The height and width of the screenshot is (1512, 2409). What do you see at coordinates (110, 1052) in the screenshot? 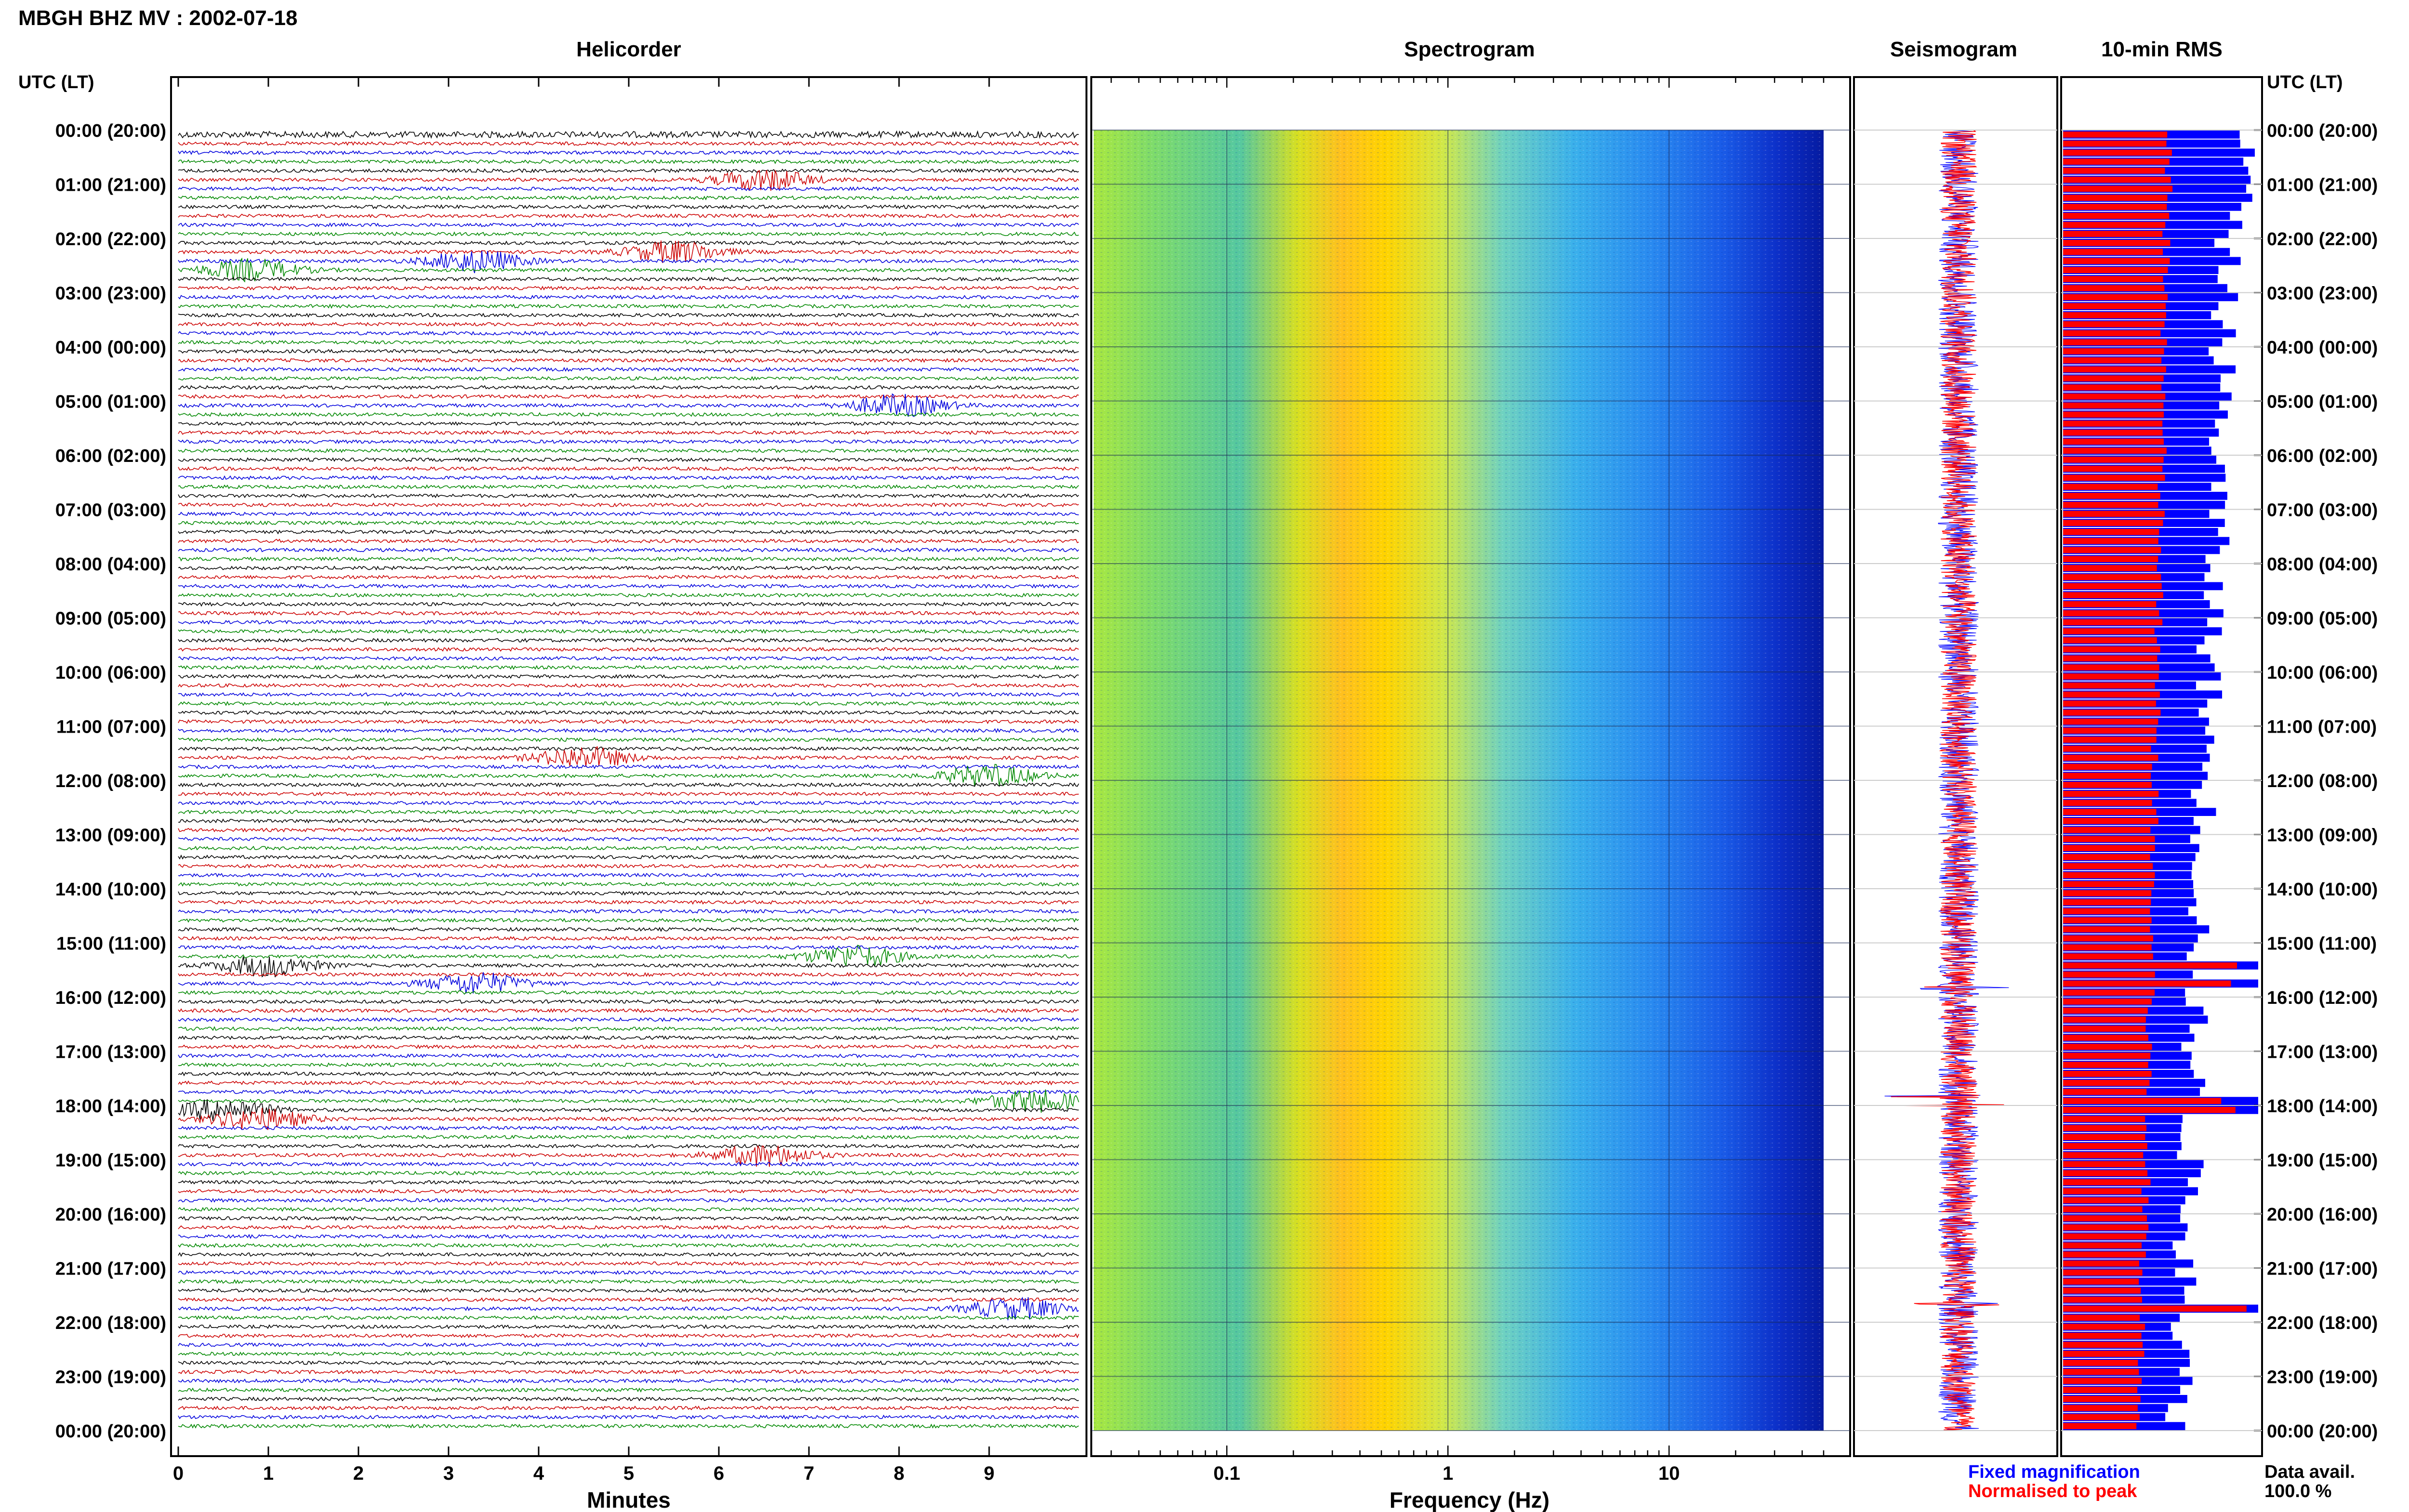
I see `y-tick-label-left: 17:00 (13:00)` at bounding box center [110, 1052].